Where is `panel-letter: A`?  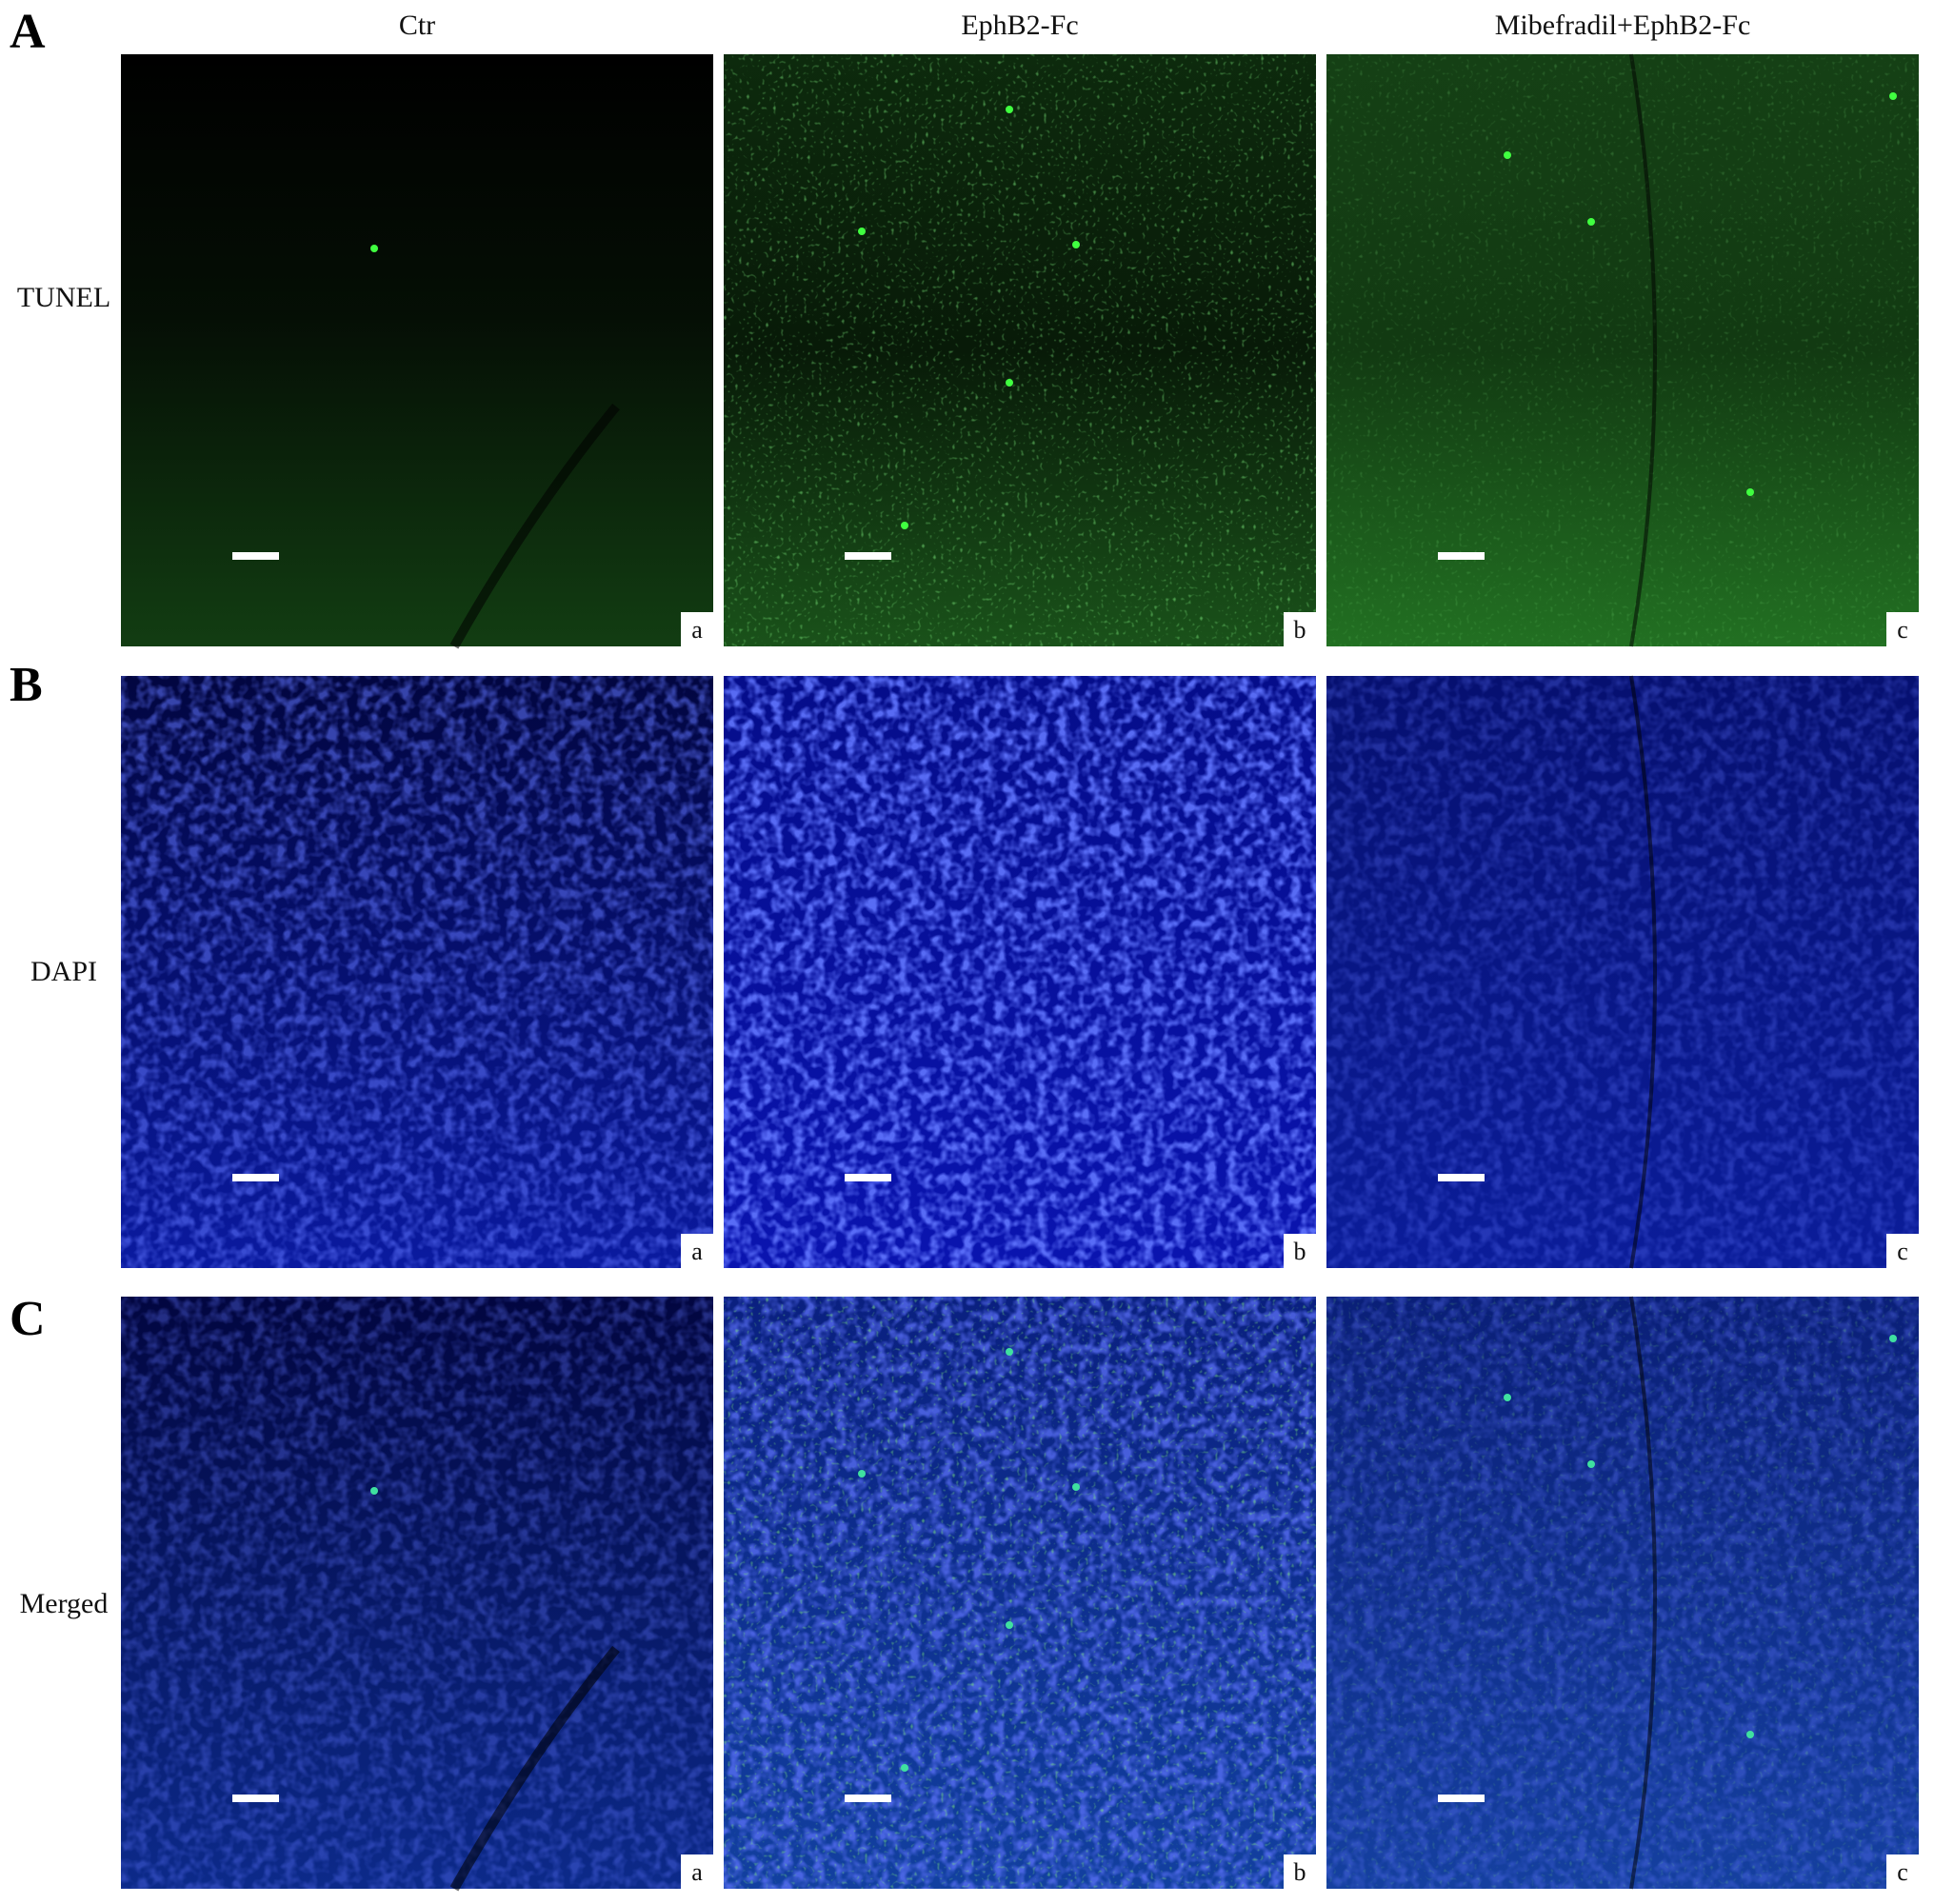 panel-letter: A is located at coordinates (28, 32).